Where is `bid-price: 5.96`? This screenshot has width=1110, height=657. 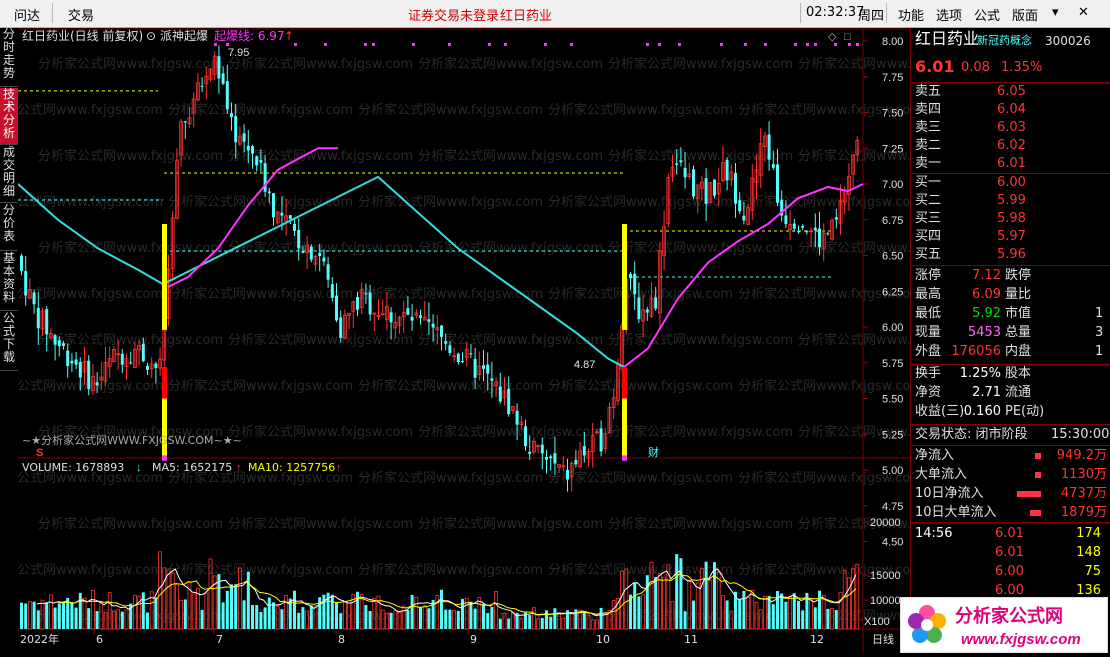
bid-price: 5.96 is located at coordinates (1011, 254).